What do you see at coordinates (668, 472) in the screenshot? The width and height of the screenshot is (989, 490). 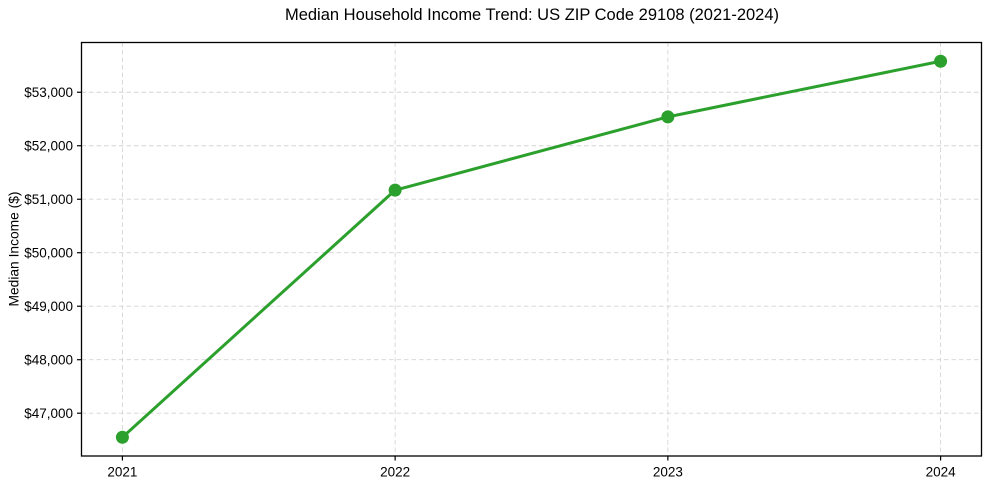 I see `x-tick-label: 2023` at bounding box center [668, 472].